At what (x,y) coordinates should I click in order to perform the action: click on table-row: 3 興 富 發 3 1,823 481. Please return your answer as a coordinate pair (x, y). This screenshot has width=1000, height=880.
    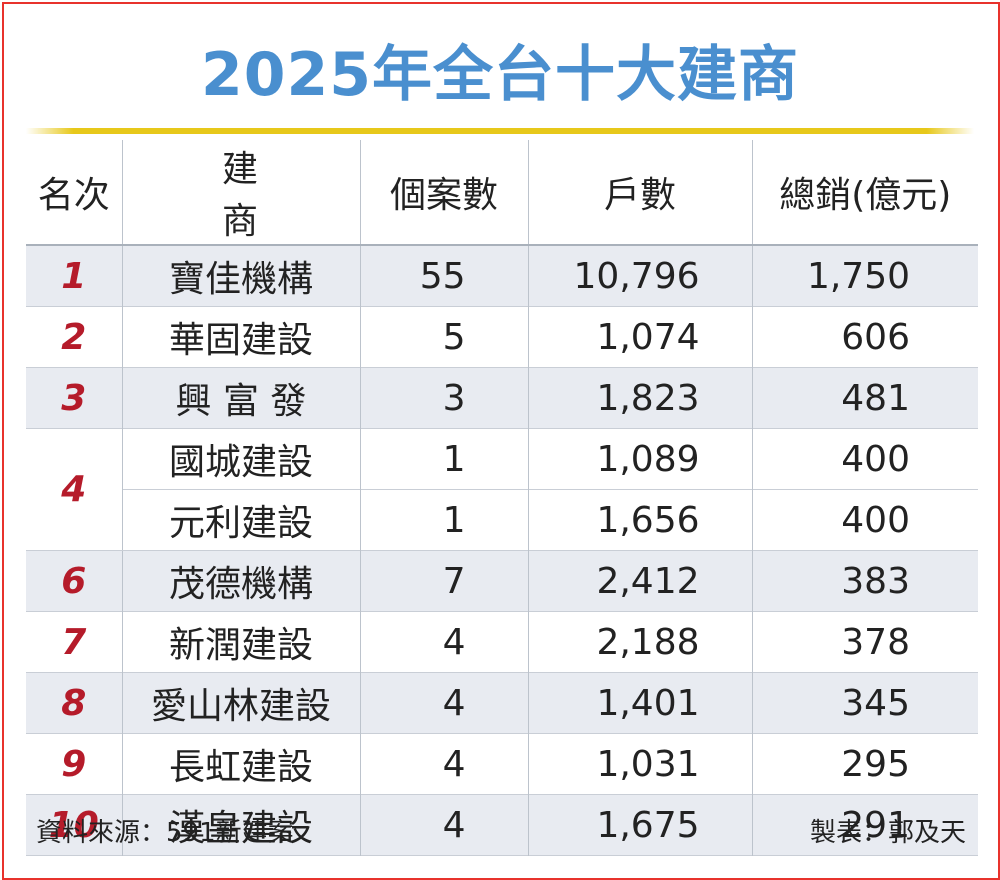
    Looking at the image, I should click on (502, 398).